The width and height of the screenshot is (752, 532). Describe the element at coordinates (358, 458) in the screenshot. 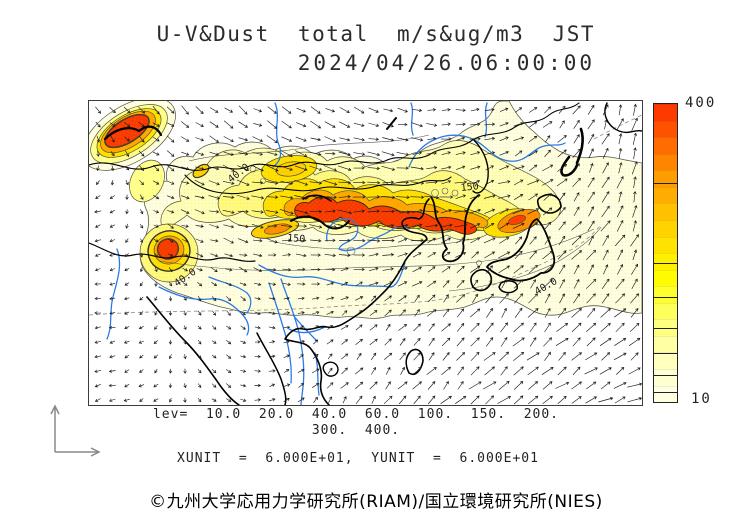

I see `vector-units-label: XUNIT = 6.000E+01, YUNIT = 6.000E+01` at that location.